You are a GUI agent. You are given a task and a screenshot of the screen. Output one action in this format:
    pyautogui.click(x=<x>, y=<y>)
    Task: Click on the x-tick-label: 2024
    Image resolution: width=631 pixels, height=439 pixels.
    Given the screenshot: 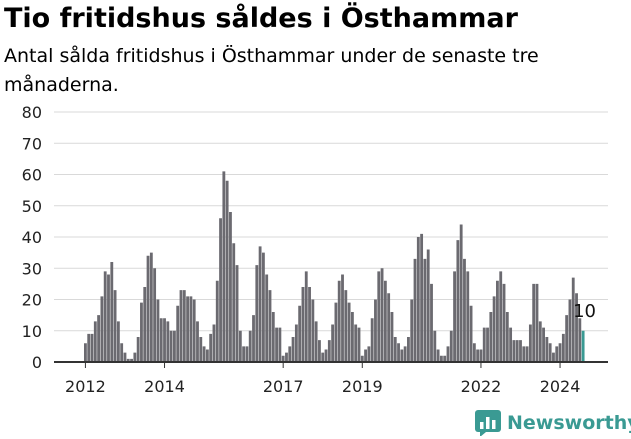 What is the action you would take?
    pyautogui.click(x=560, y=386)
    